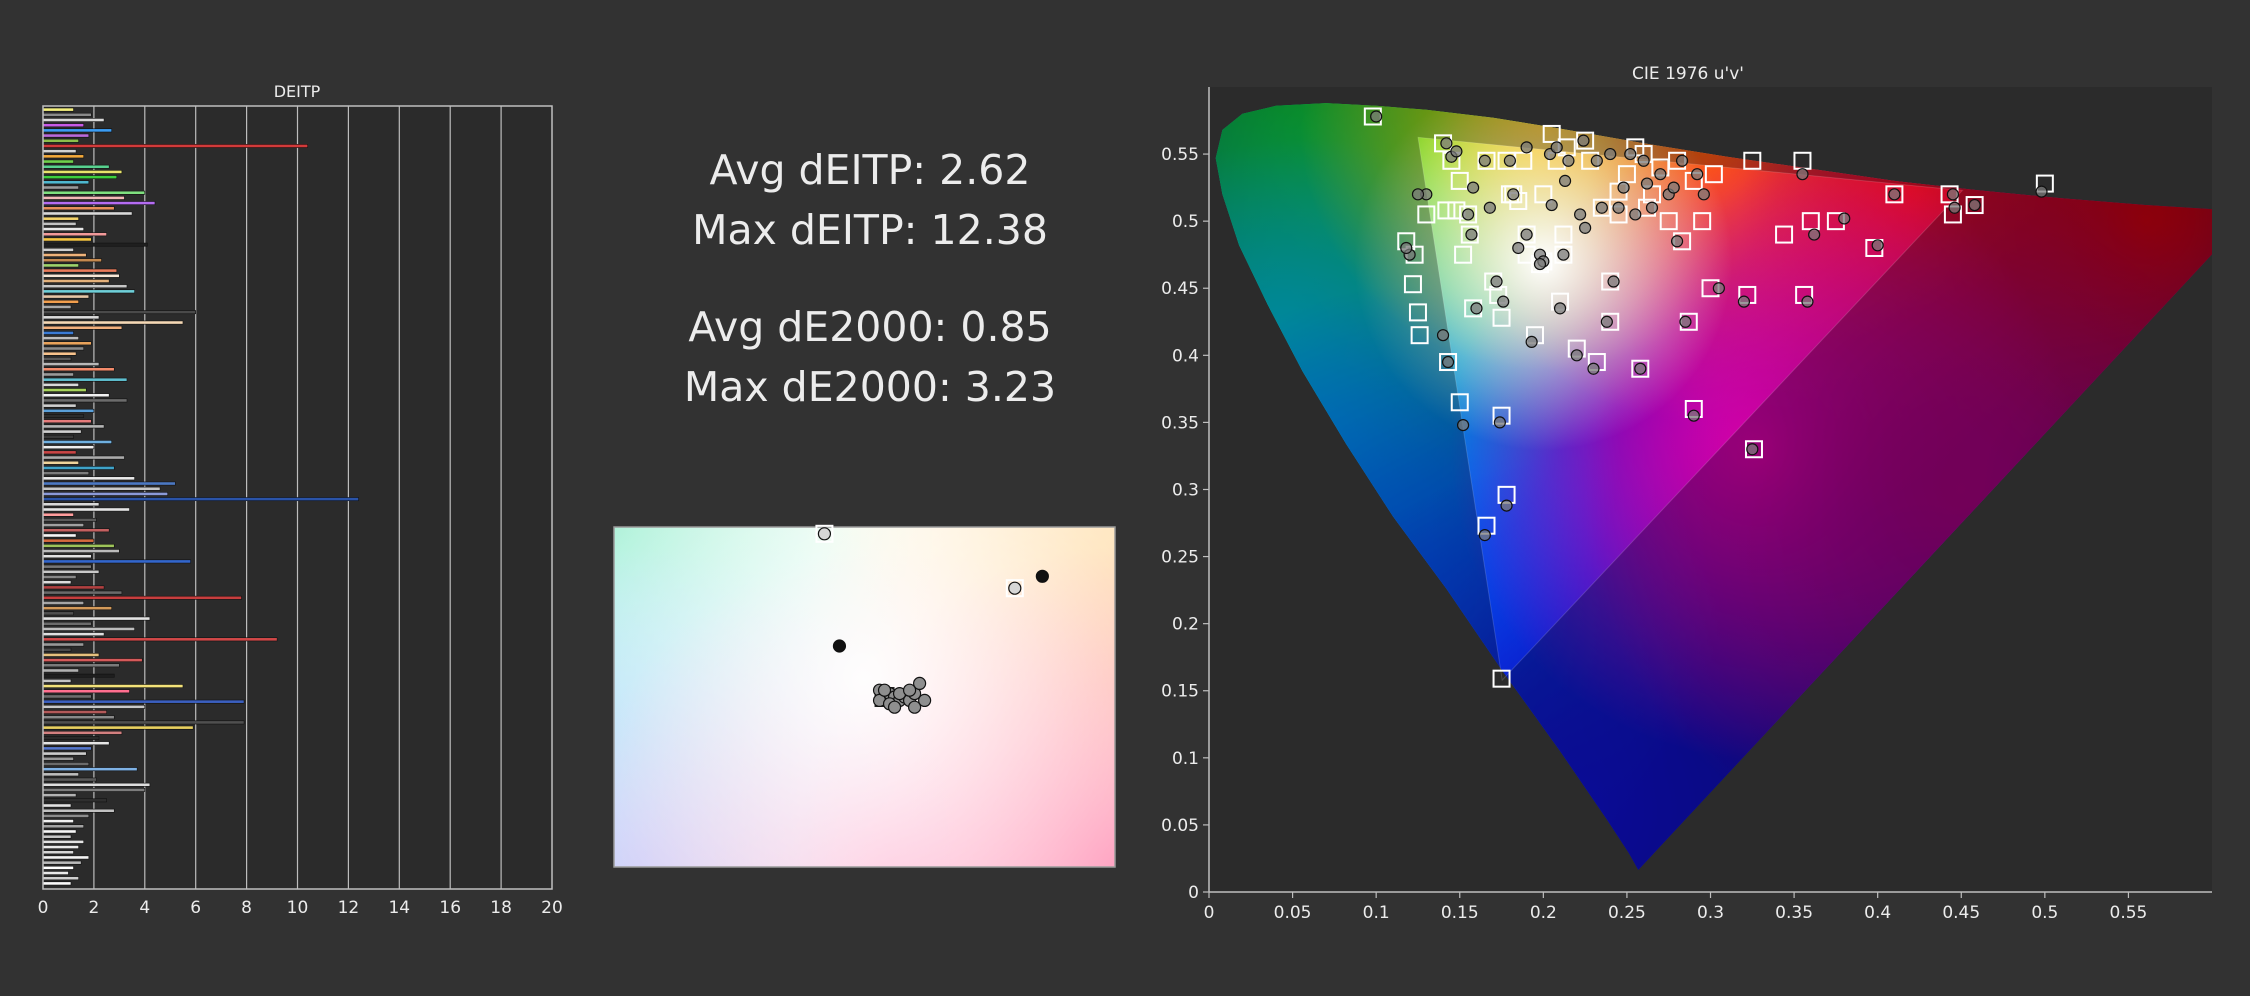 This screenshot has height=996, width=2250. I want to click on cie-x-tick-label: 0, so click(1209, 913).